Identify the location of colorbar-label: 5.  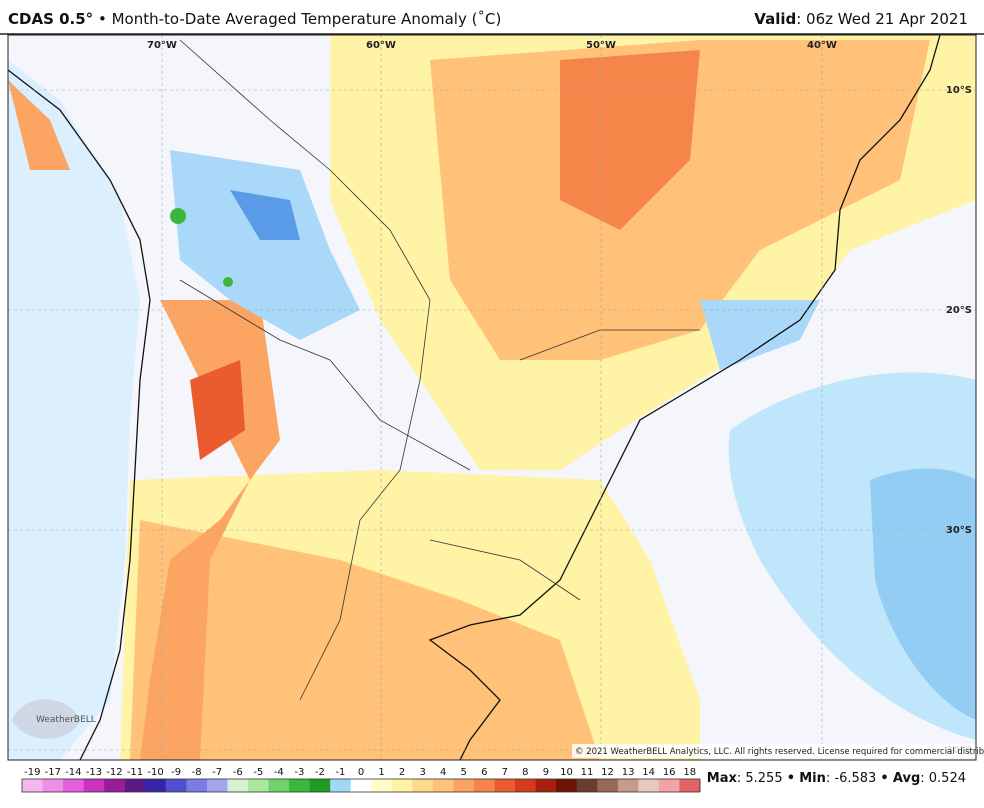
(464, 772).